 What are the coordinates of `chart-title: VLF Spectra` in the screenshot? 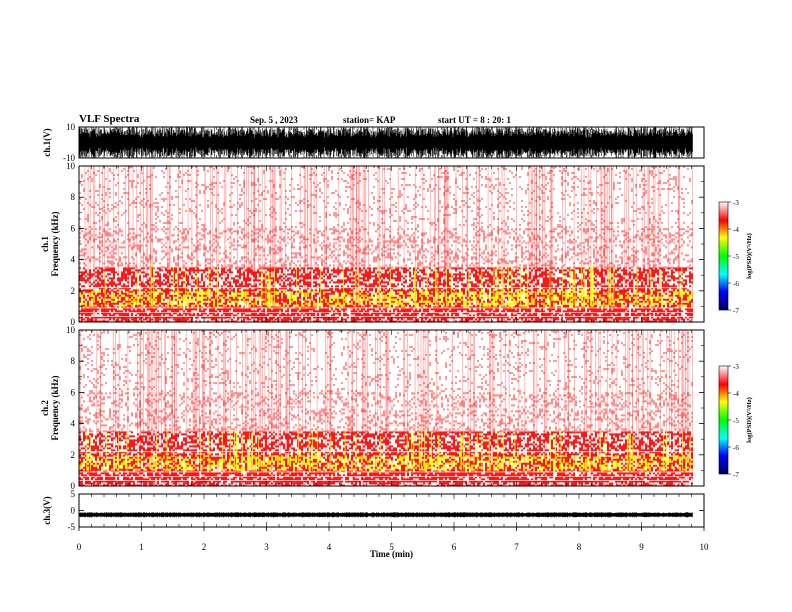 It's located at (109, 119).